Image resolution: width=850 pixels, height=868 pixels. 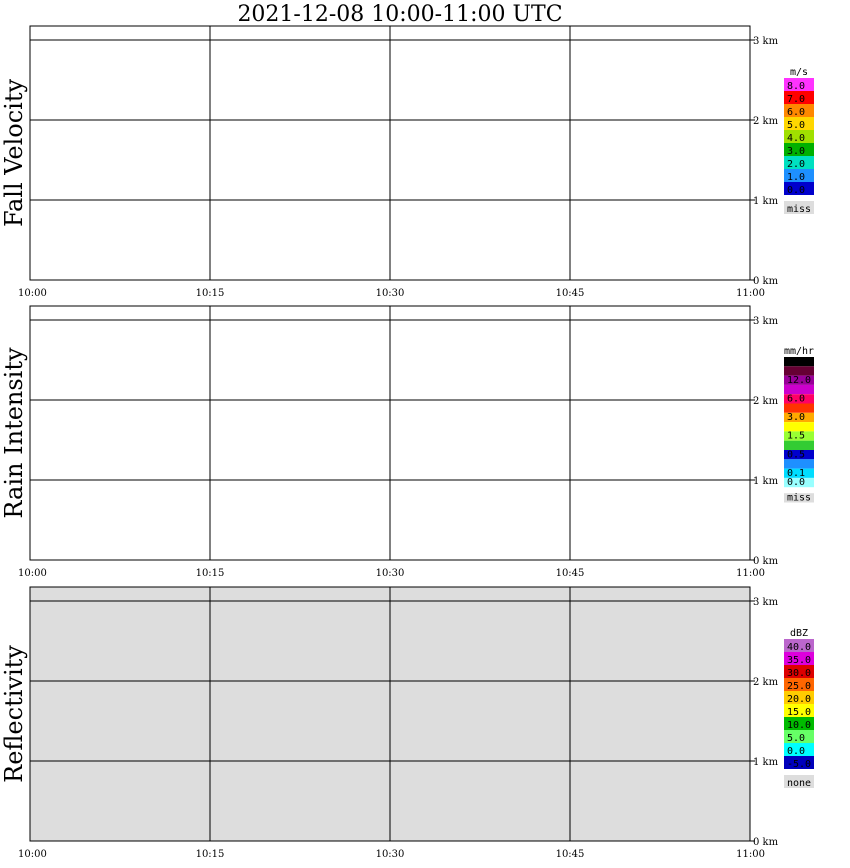 What do you see at coordinates (799, 633) in the screenshot?
I see `legend-unit: dBZ` at bounding box center [799, 633].